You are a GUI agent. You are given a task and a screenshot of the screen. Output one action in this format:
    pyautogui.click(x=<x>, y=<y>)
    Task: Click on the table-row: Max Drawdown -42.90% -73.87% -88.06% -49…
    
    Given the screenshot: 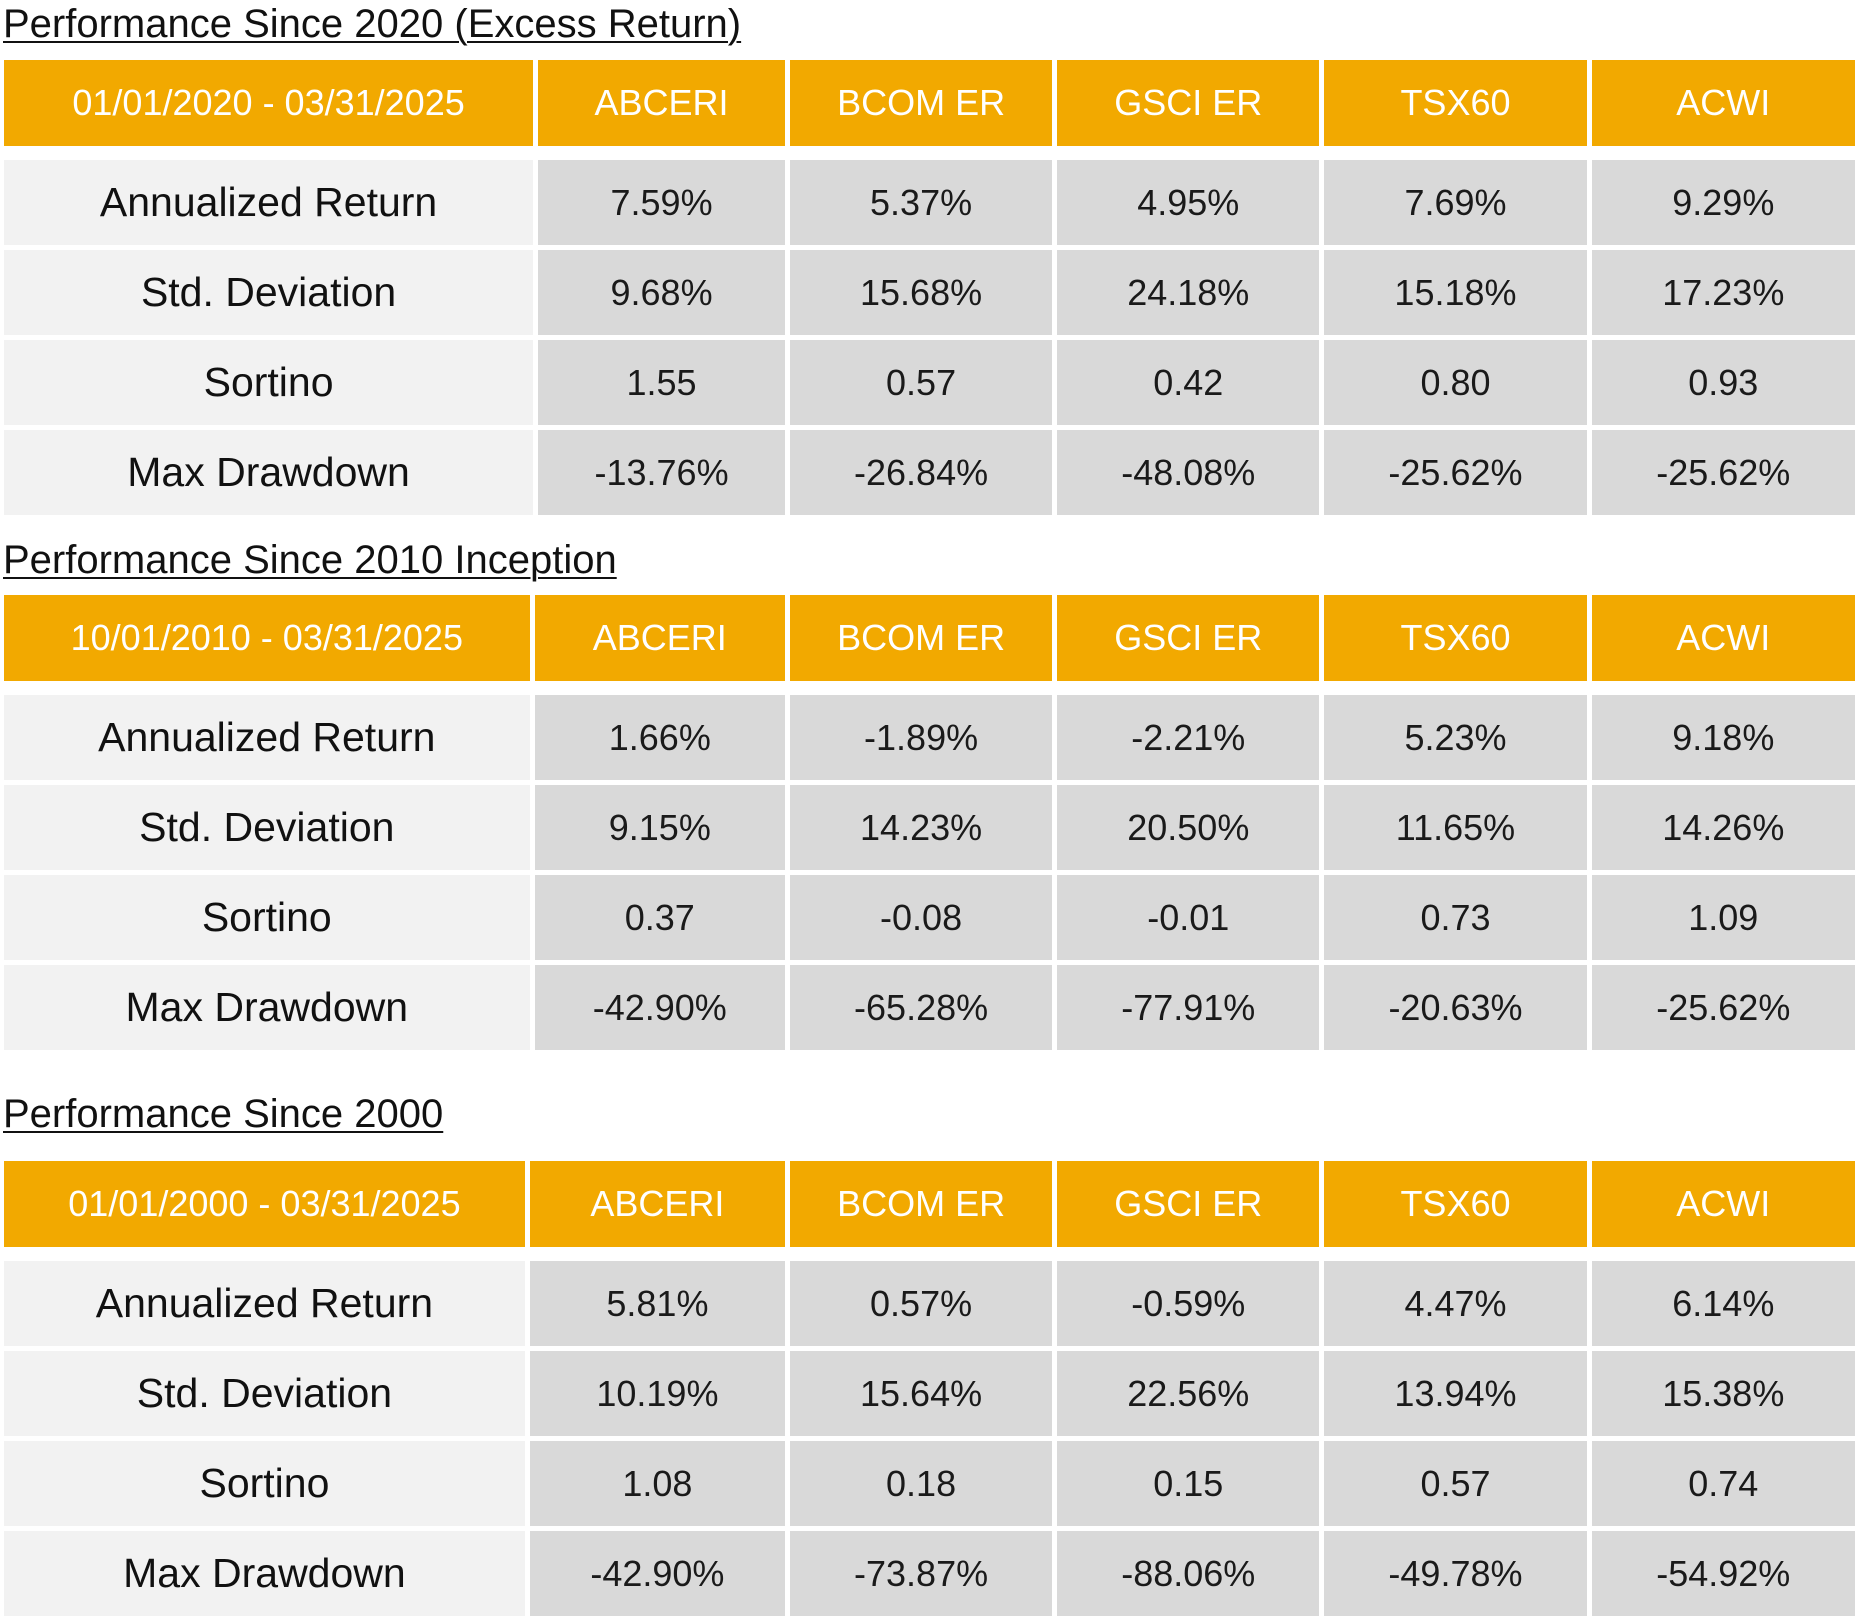 What is the action you would take?
    pyautogui.click(x=929, y=1573)
    